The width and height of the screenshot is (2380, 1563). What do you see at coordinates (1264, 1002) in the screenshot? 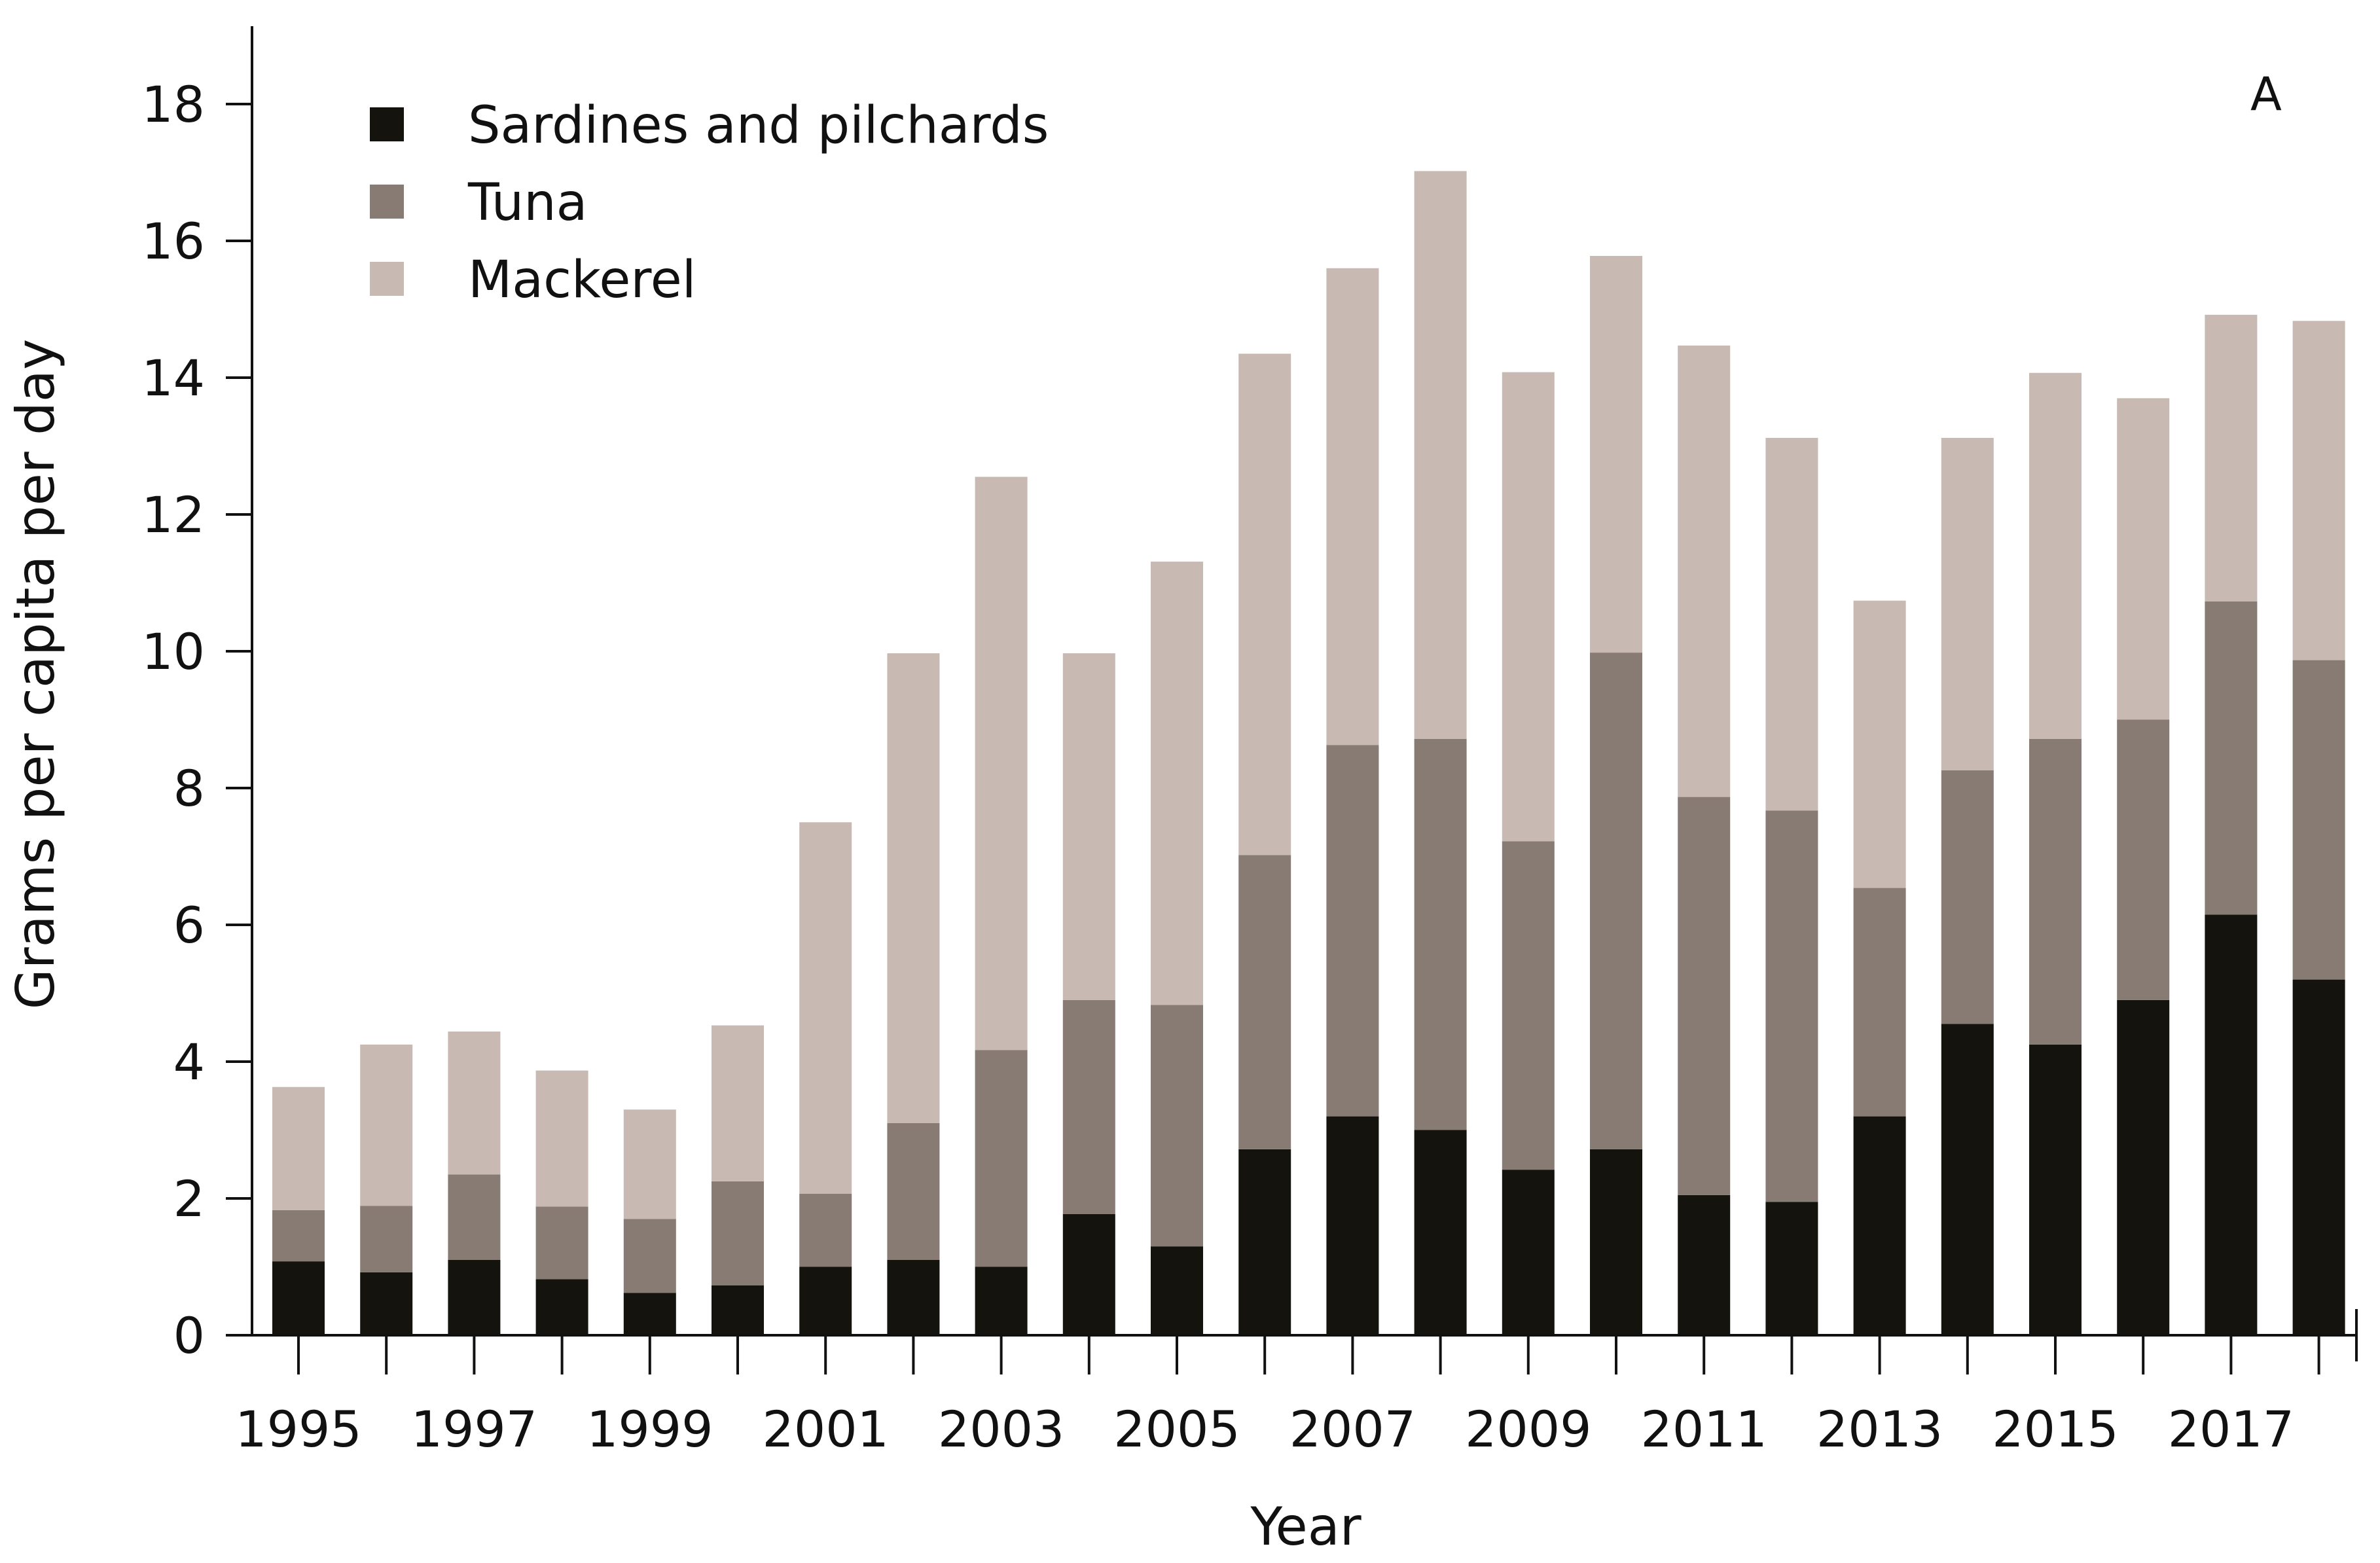
I see `bar-tuna-2006` at bounding box center [1264, 1002].